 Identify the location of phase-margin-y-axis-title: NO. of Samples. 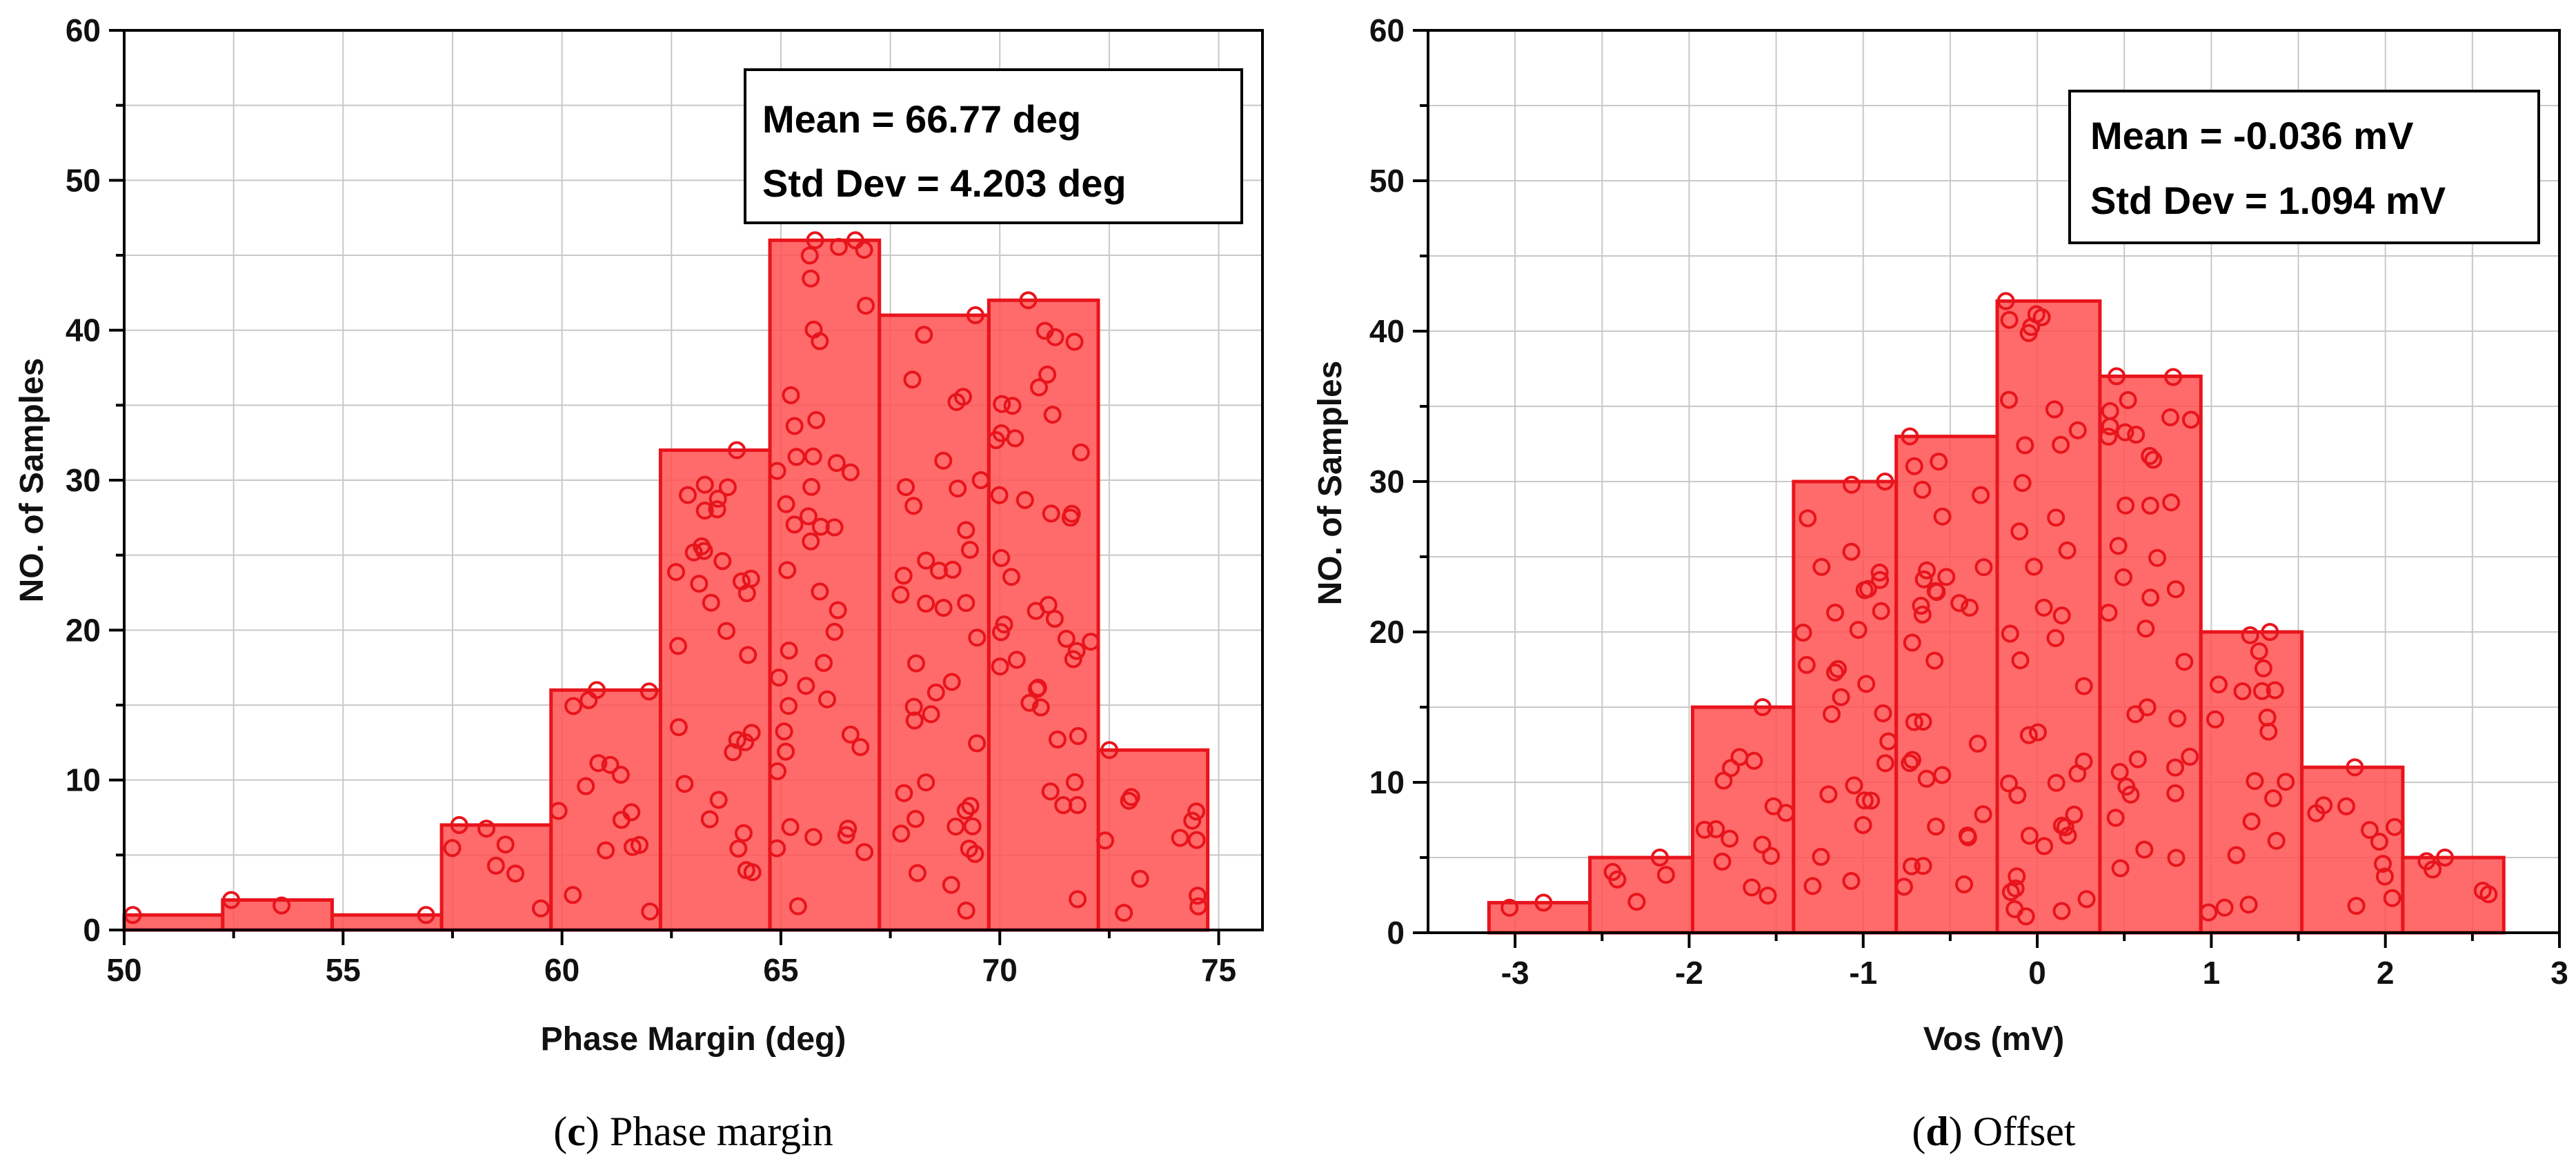
(32, 481).